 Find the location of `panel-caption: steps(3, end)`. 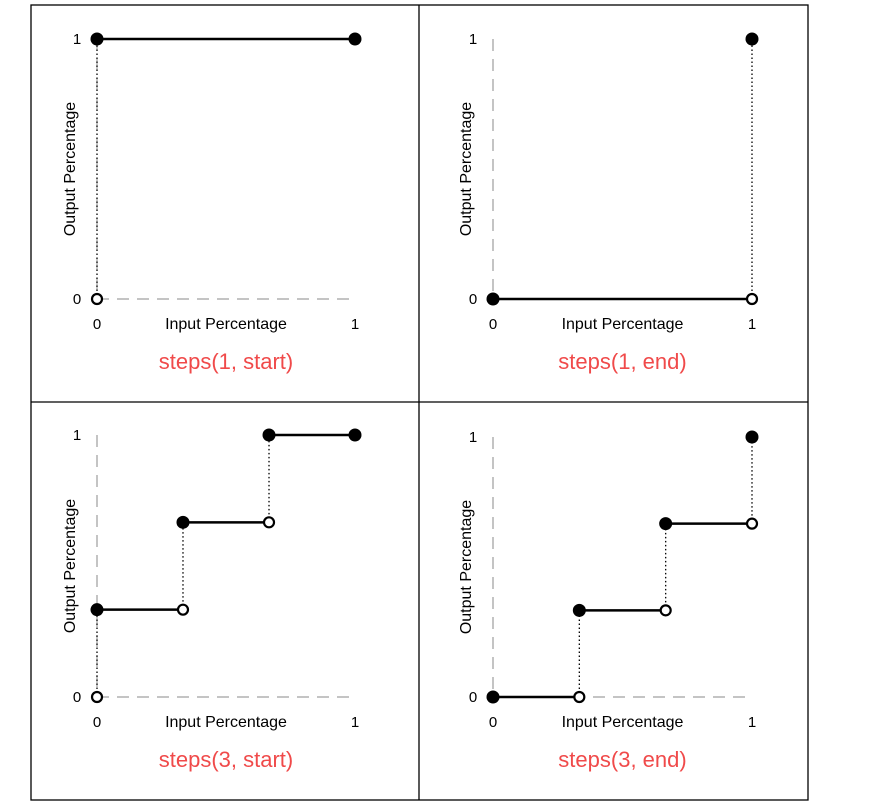

panel-caption: steps(3, end) is located at coordinates (622, 759).